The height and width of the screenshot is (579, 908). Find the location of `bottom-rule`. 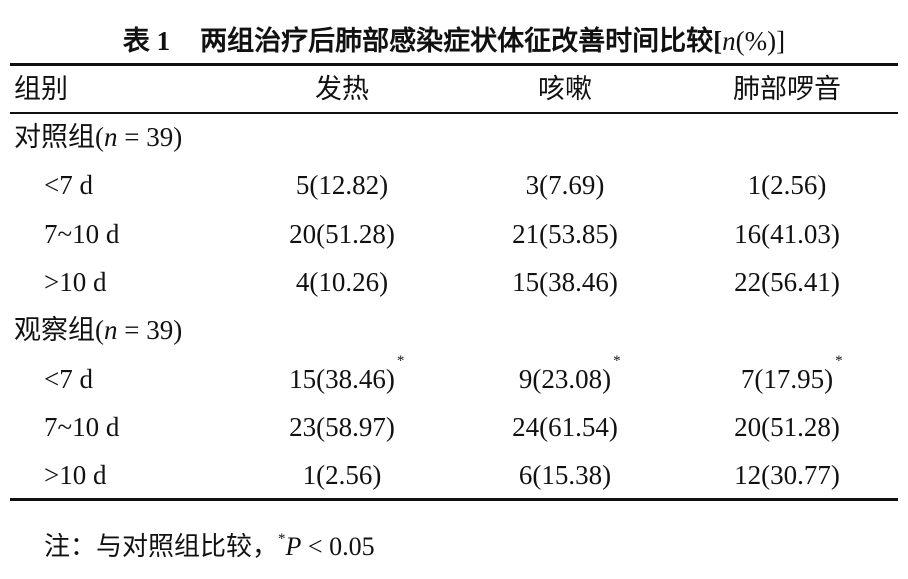

bottom-rule is located at coordinates (454, 499).